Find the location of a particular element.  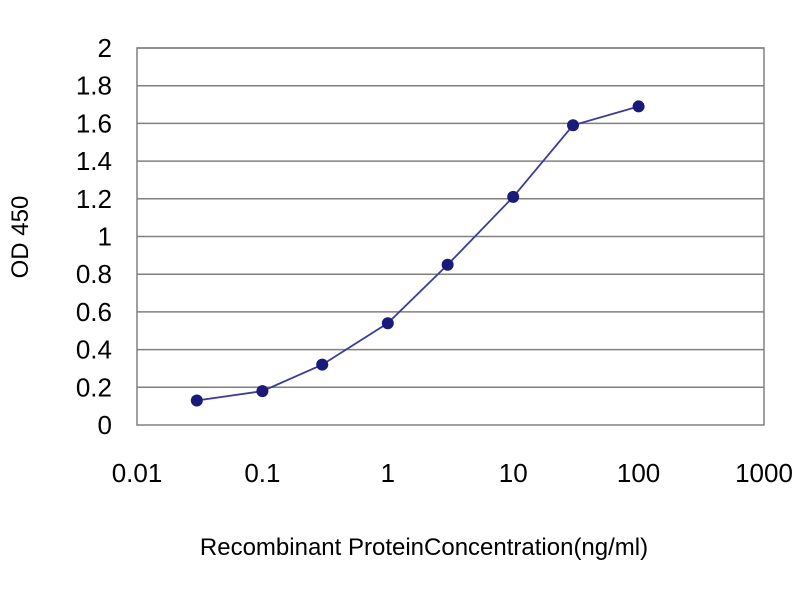

x-axis-title: Recombinant ProteinConcentration(ng/ml) is located at coordinates (424, 547).